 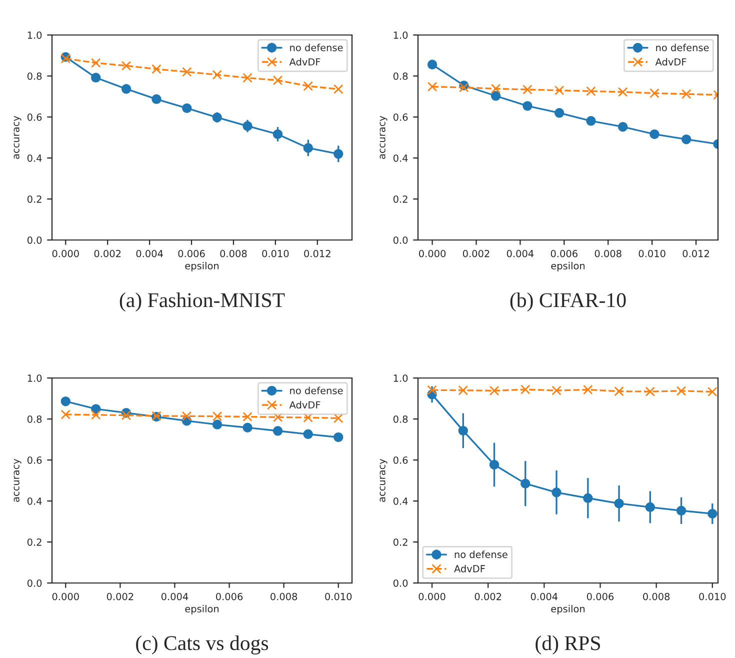 I want to click on text: (d) RPS, so click(x=568, y=645).